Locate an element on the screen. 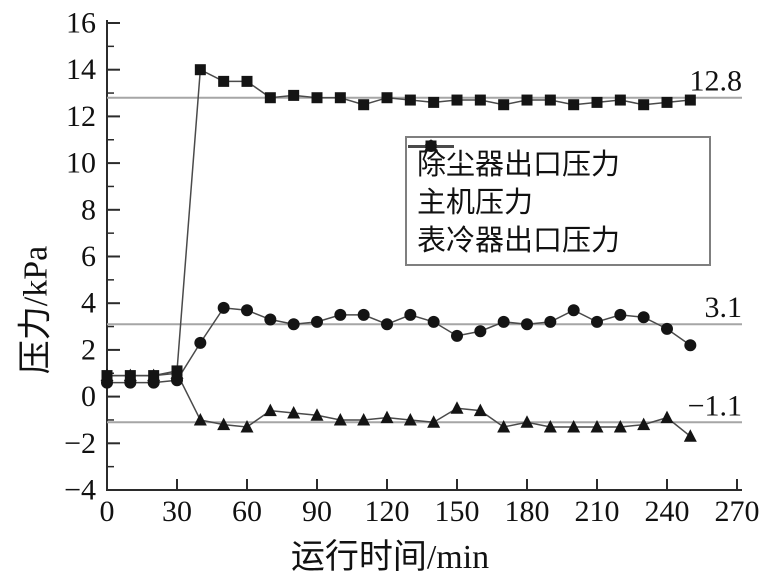 The height and width of the screenshot is (575, 769). legend-item-main-engine: 主机压力 is located at coordinates (554, 179).